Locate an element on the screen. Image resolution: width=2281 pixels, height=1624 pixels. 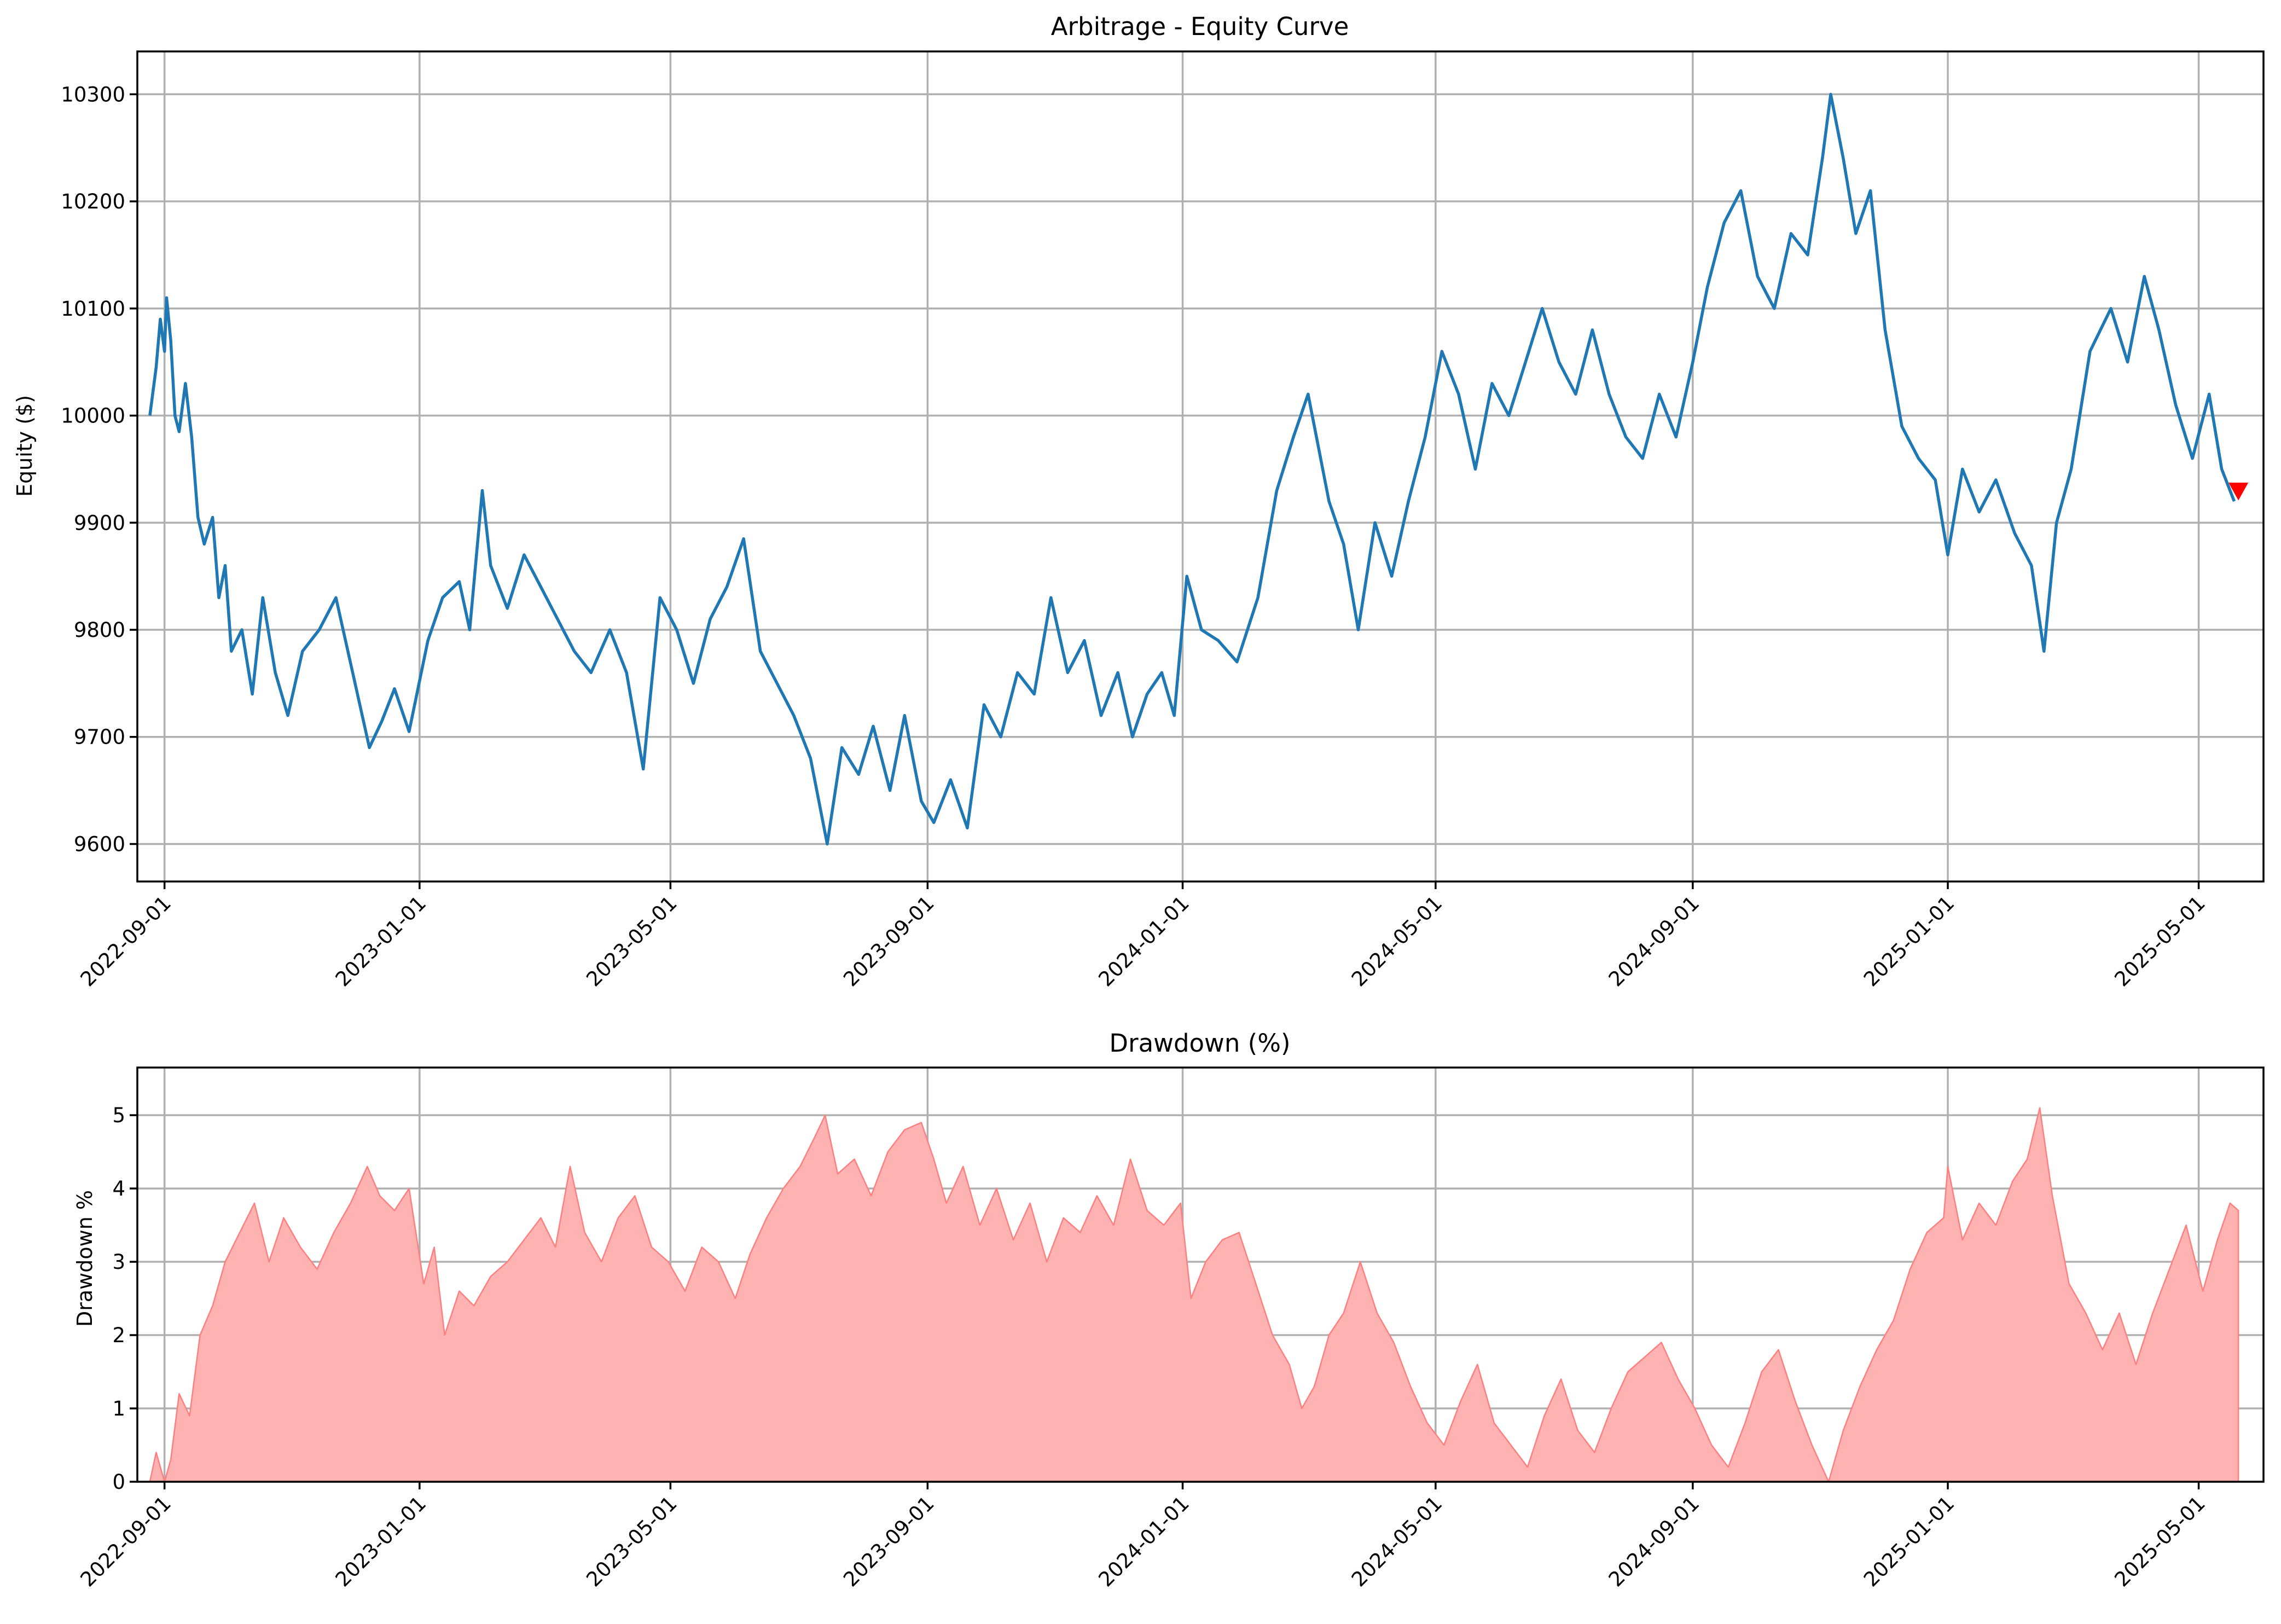
y-tick-label: 10000 is located at coordinates (93, 416).